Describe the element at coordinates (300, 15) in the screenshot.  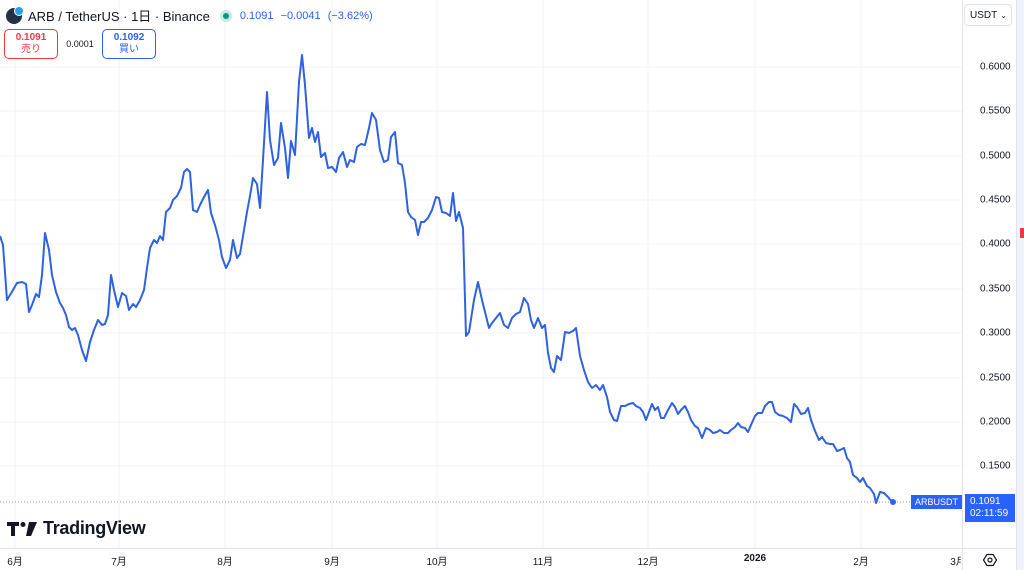
I see `change-value: −0.0041` at that location.